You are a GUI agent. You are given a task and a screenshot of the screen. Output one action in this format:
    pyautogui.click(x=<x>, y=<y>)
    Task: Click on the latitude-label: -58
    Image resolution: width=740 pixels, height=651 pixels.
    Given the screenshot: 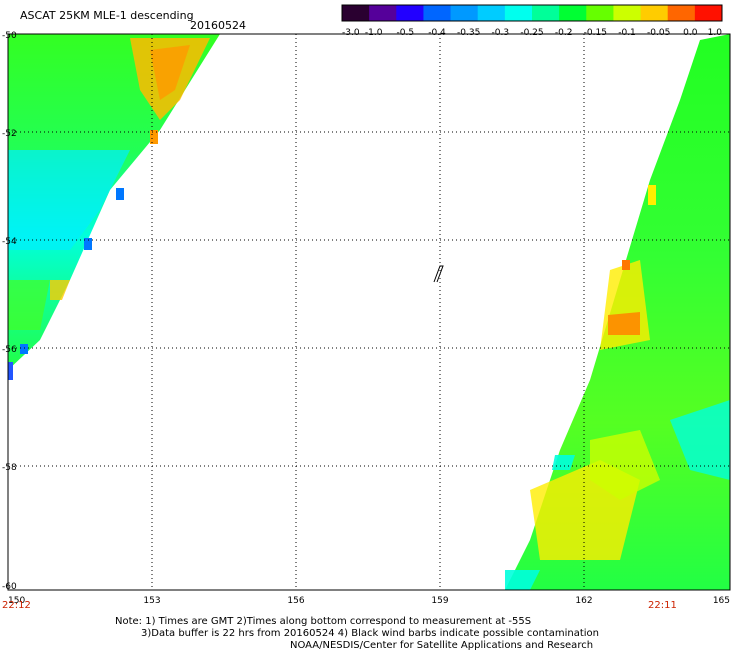 What is the action you would take?
    pyautogui.click(x=9, y=468)
    